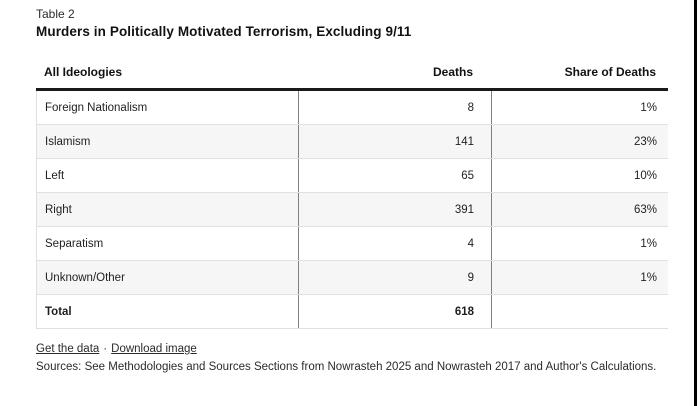 This screenshot has height=406, width=700. Describe the element at coordinates (394, 141) in the screenshot. I see `deaths-cell: 141` at that location.